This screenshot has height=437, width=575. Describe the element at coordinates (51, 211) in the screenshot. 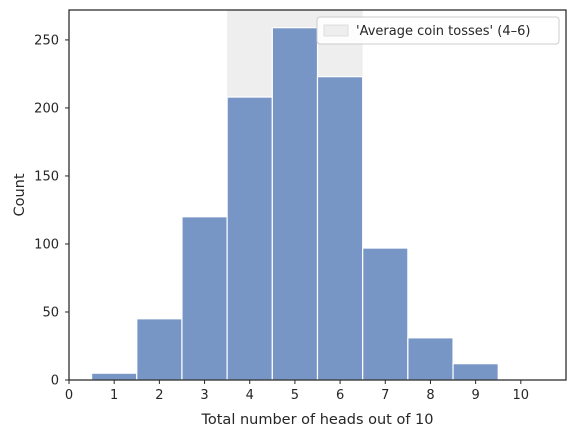

I see `y-ticks: 0 50 100 150 200 250` at that location.